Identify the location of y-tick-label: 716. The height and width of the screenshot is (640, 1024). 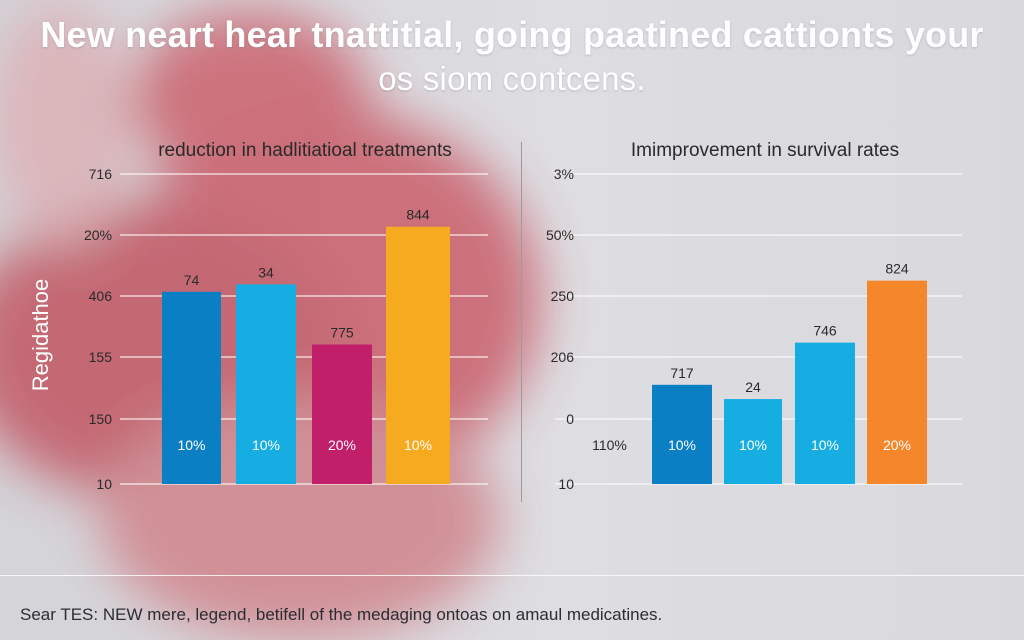
(101, 174).